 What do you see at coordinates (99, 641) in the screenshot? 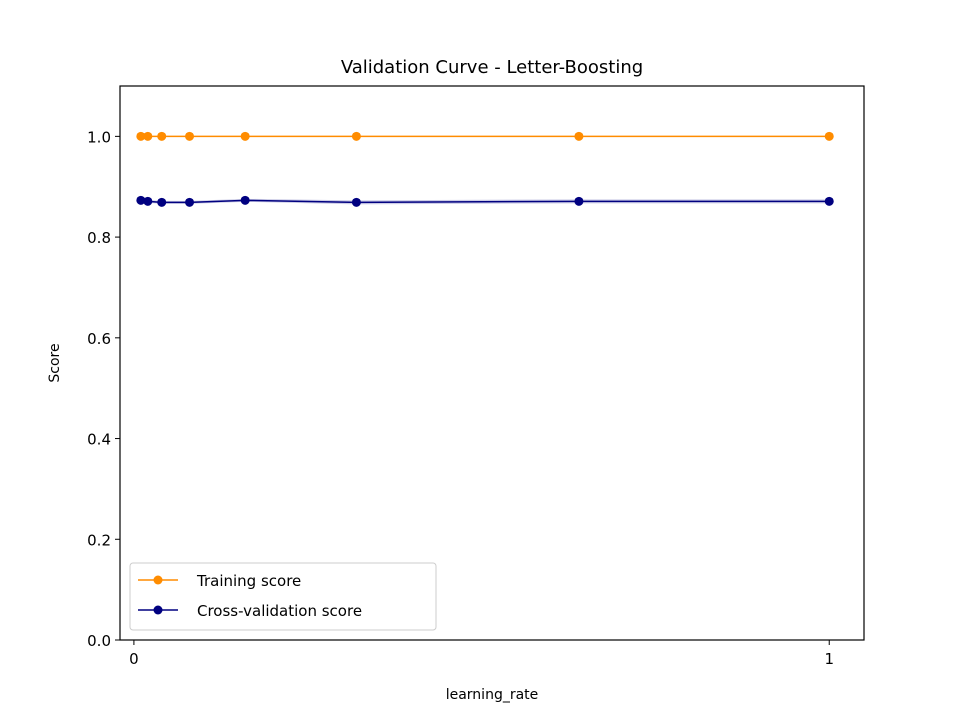
I see `y-tick-label: 0.0` at bounding box center [99, 641].